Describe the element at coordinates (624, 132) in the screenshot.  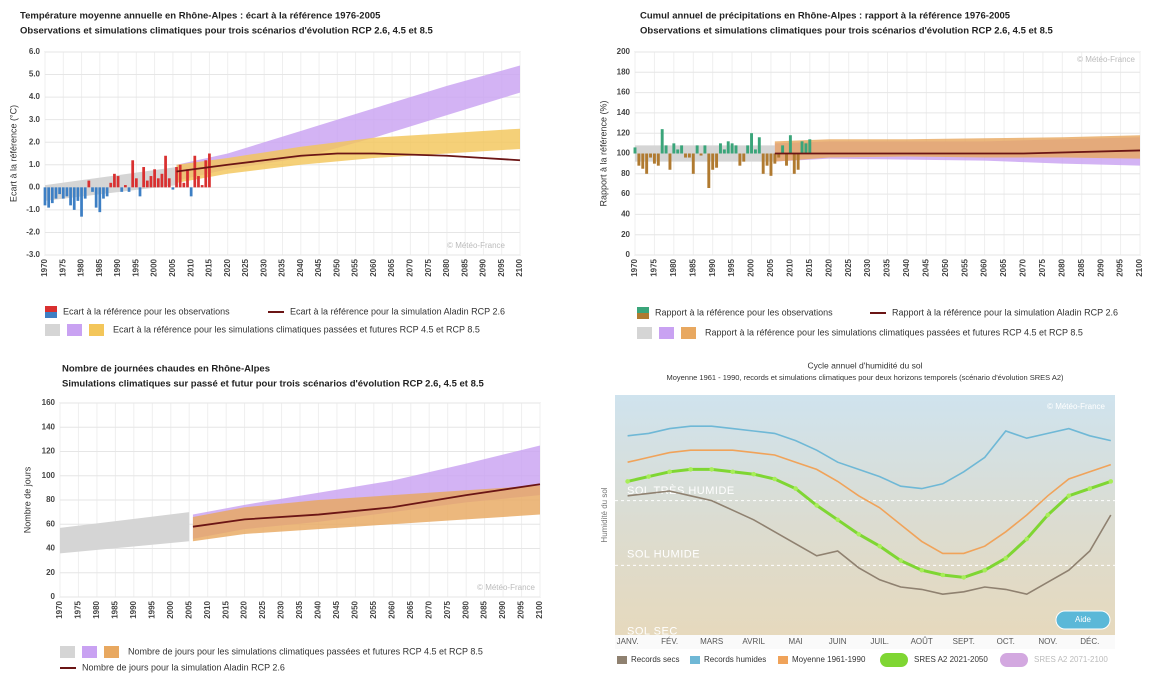
I see `y-tick-label: 120` at that location.